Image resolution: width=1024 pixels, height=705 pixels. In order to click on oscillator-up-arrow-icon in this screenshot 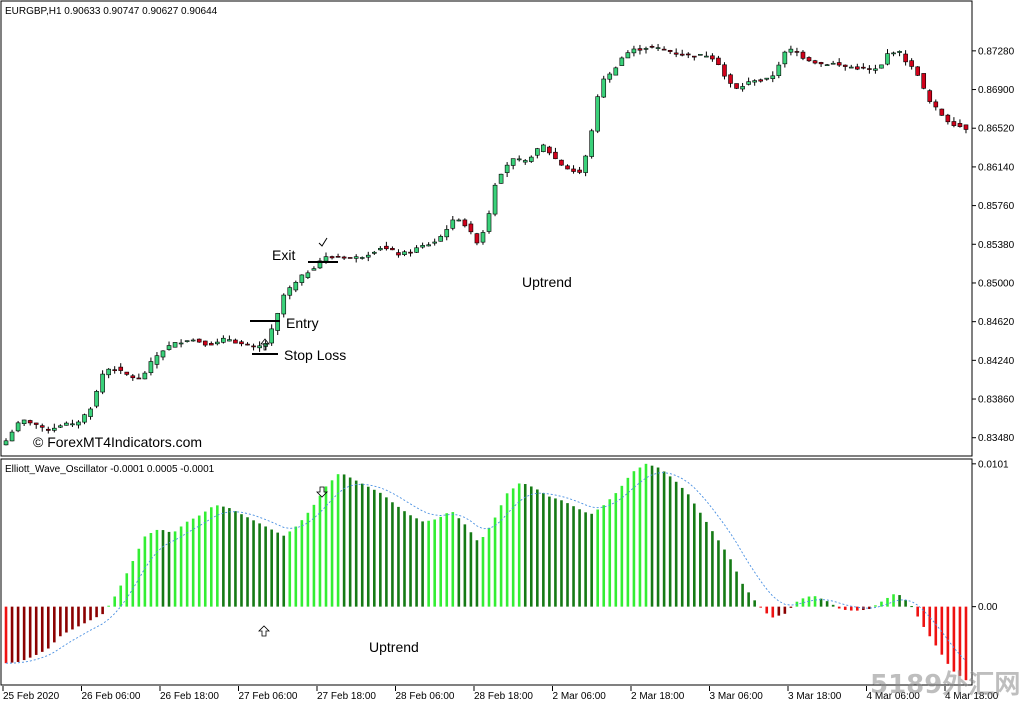, I will do `click(264, 631)`.